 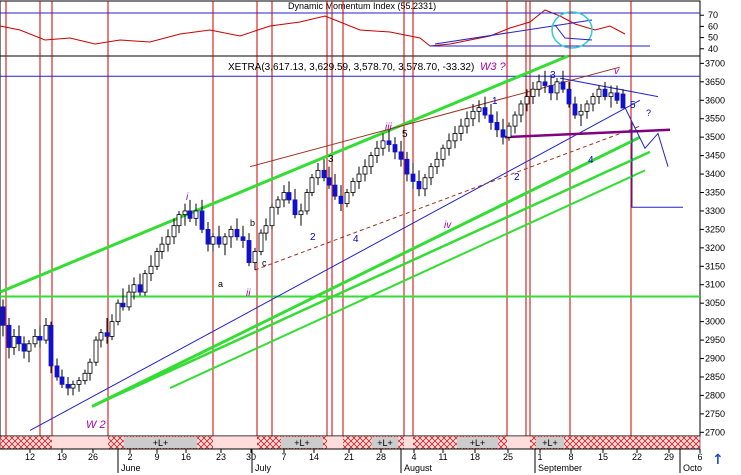 What do you see at coordinates (508, 457) in the screenshot?
I see `x-tick-label: 25` at bounding box center [508, 457].